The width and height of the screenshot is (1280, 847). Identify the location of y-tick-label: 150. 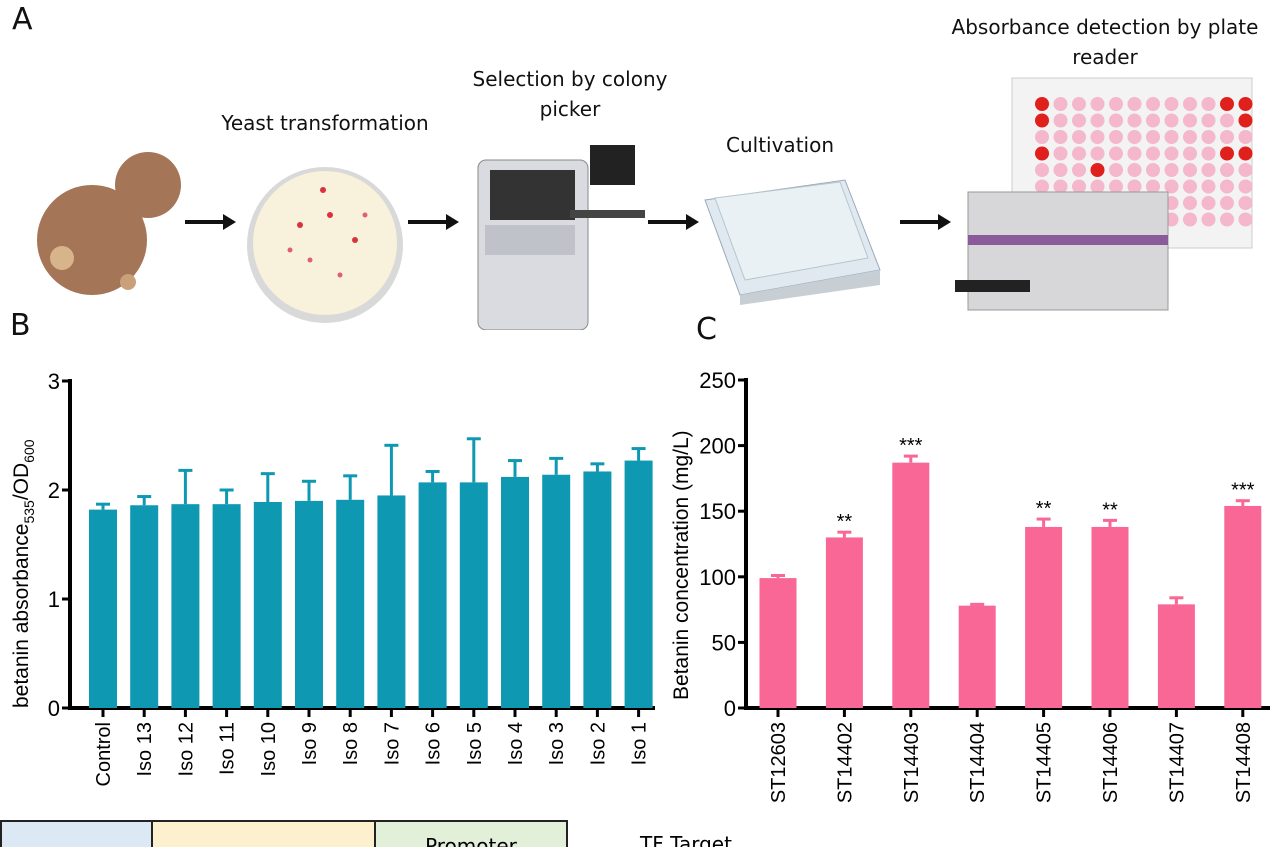
(717, 511).